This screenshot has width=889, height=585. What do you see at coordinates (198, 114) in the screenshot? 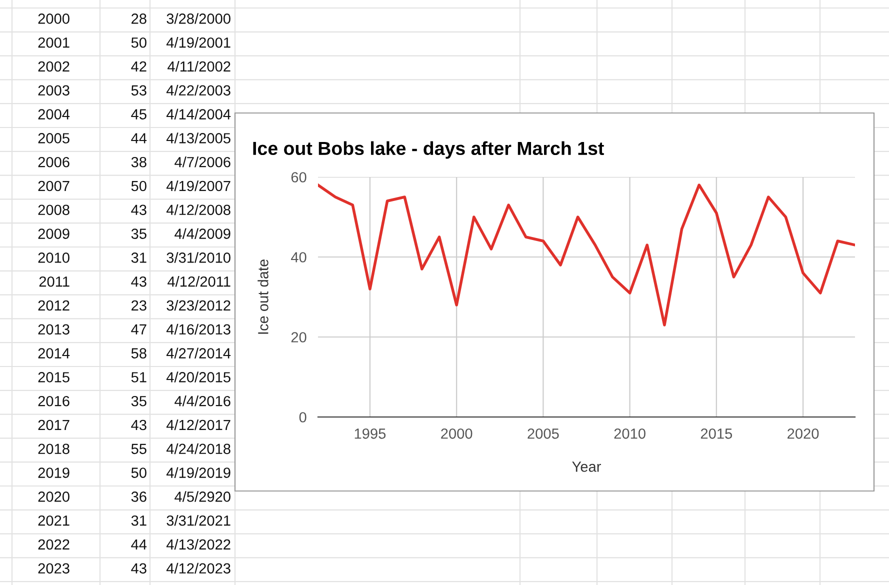
I see `text: 4/14/2004` at bounding box center [198, 114].